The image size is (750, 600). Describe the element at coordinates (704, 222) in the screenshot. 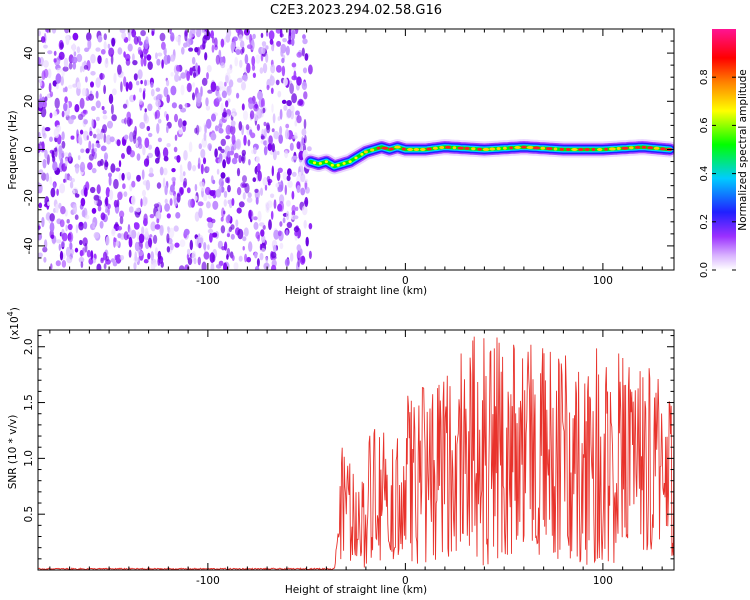

I see `colorbar-tick-label: 0.2` at that location.